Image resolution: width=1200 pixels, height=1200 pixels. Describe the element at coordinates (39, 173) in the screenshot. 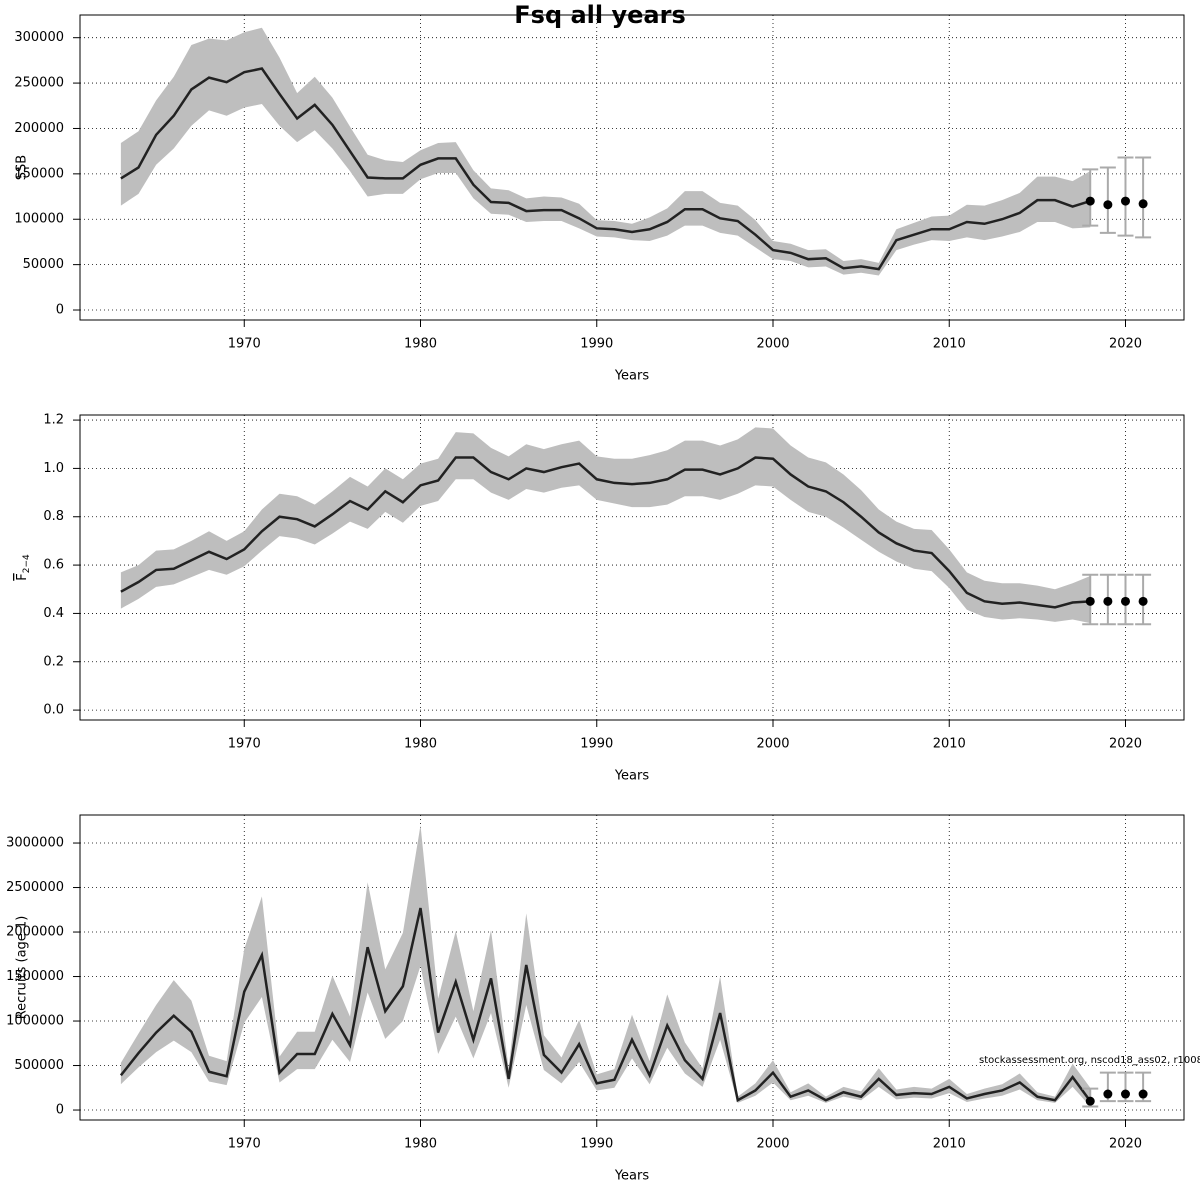

I see `y-tick-label: 150000` at that location.